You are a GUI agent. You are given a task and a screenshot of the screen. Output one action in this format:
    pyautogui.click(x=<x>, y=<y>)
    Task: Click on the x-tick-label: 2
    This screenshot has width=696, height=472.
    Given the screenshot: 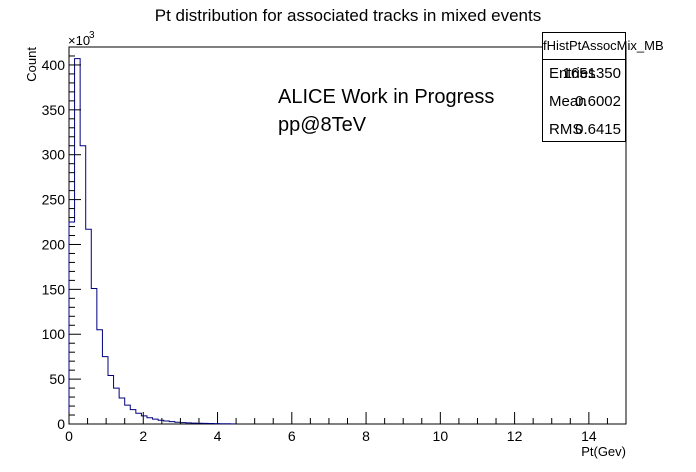 What is the action you would take?
    pyautogui.click(x=143, y=436)
    